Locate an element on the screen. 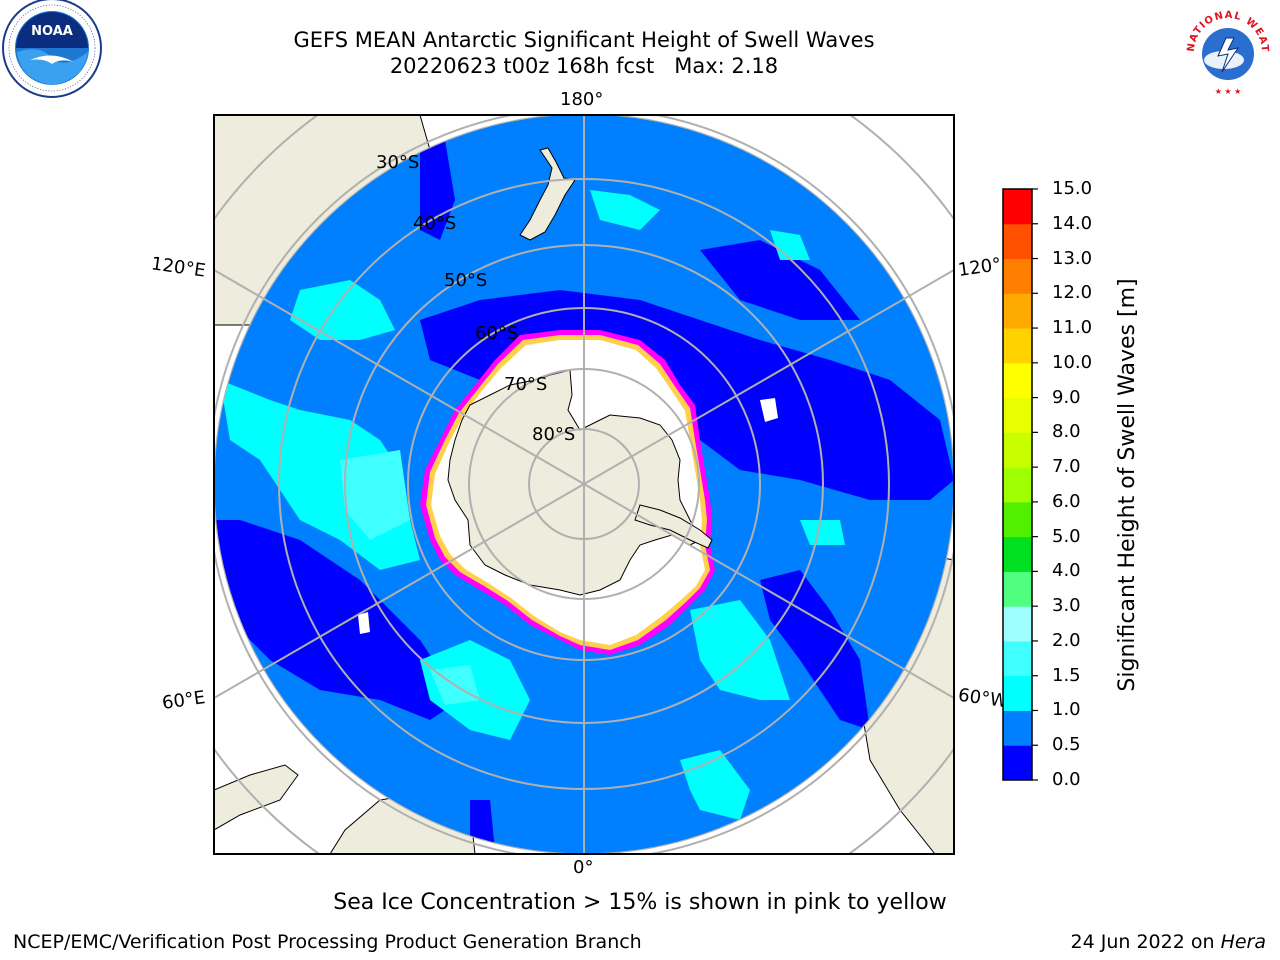  latitude-label-80s: 80°S is located at coordinates (554, 434).